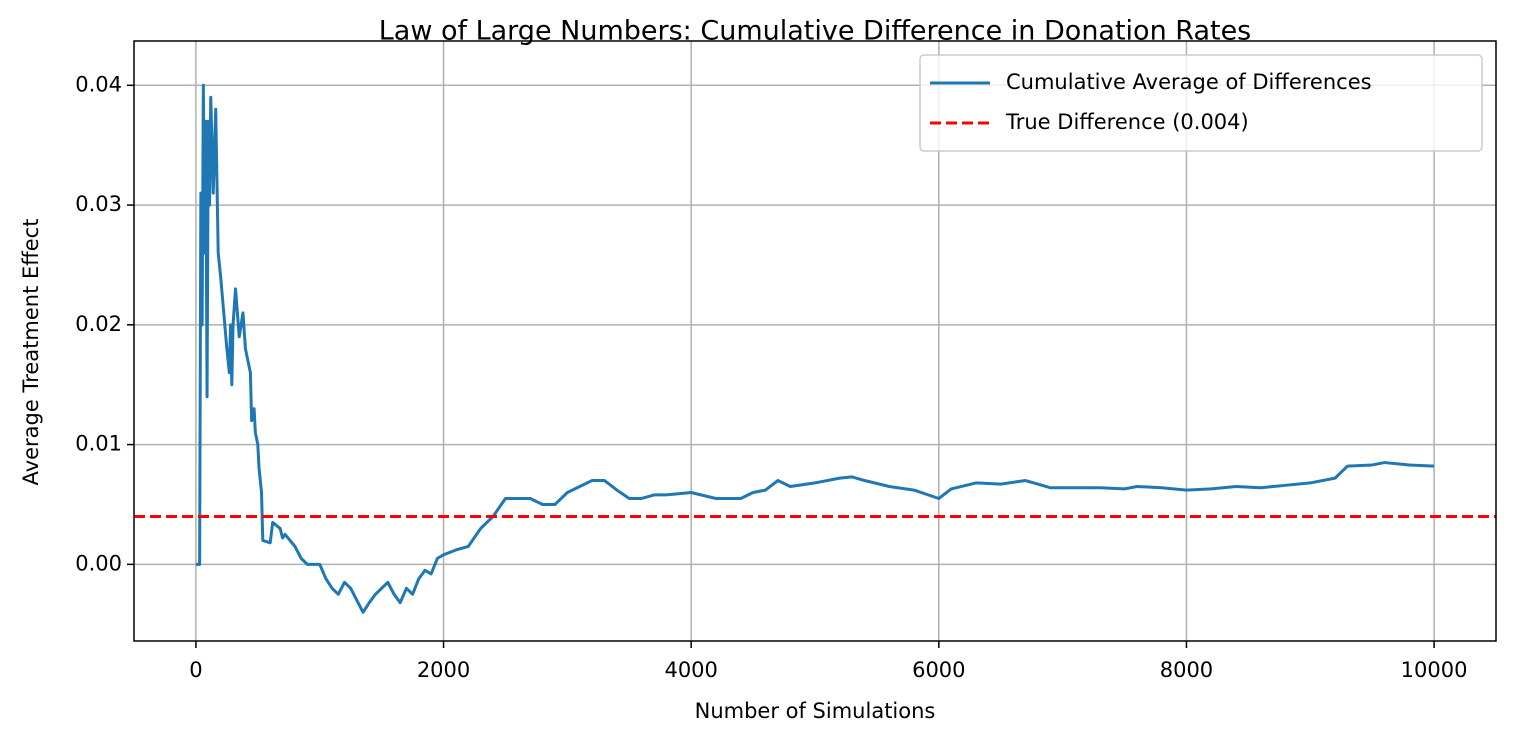 Image resolution: width=1514 pixels, height=744 pixels. I want to click on x-tick-label: 10000, so click(1434, 670).